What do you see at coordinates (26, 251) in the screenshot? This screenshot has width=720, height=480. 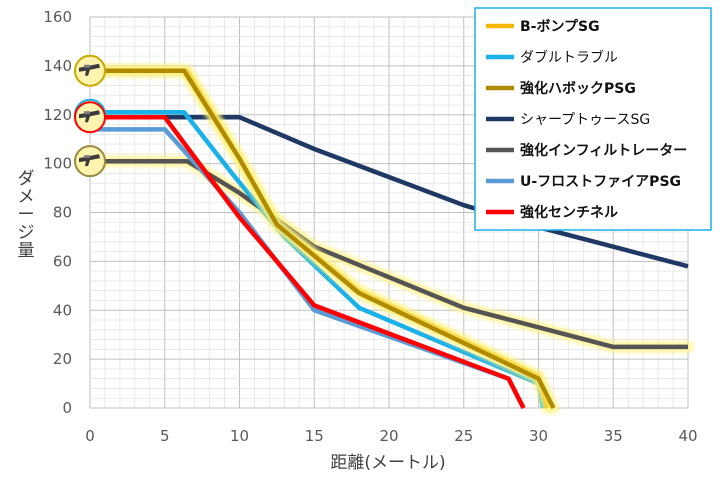 I see `y-axis-title-char: 量` at bounding box center [26, 251].